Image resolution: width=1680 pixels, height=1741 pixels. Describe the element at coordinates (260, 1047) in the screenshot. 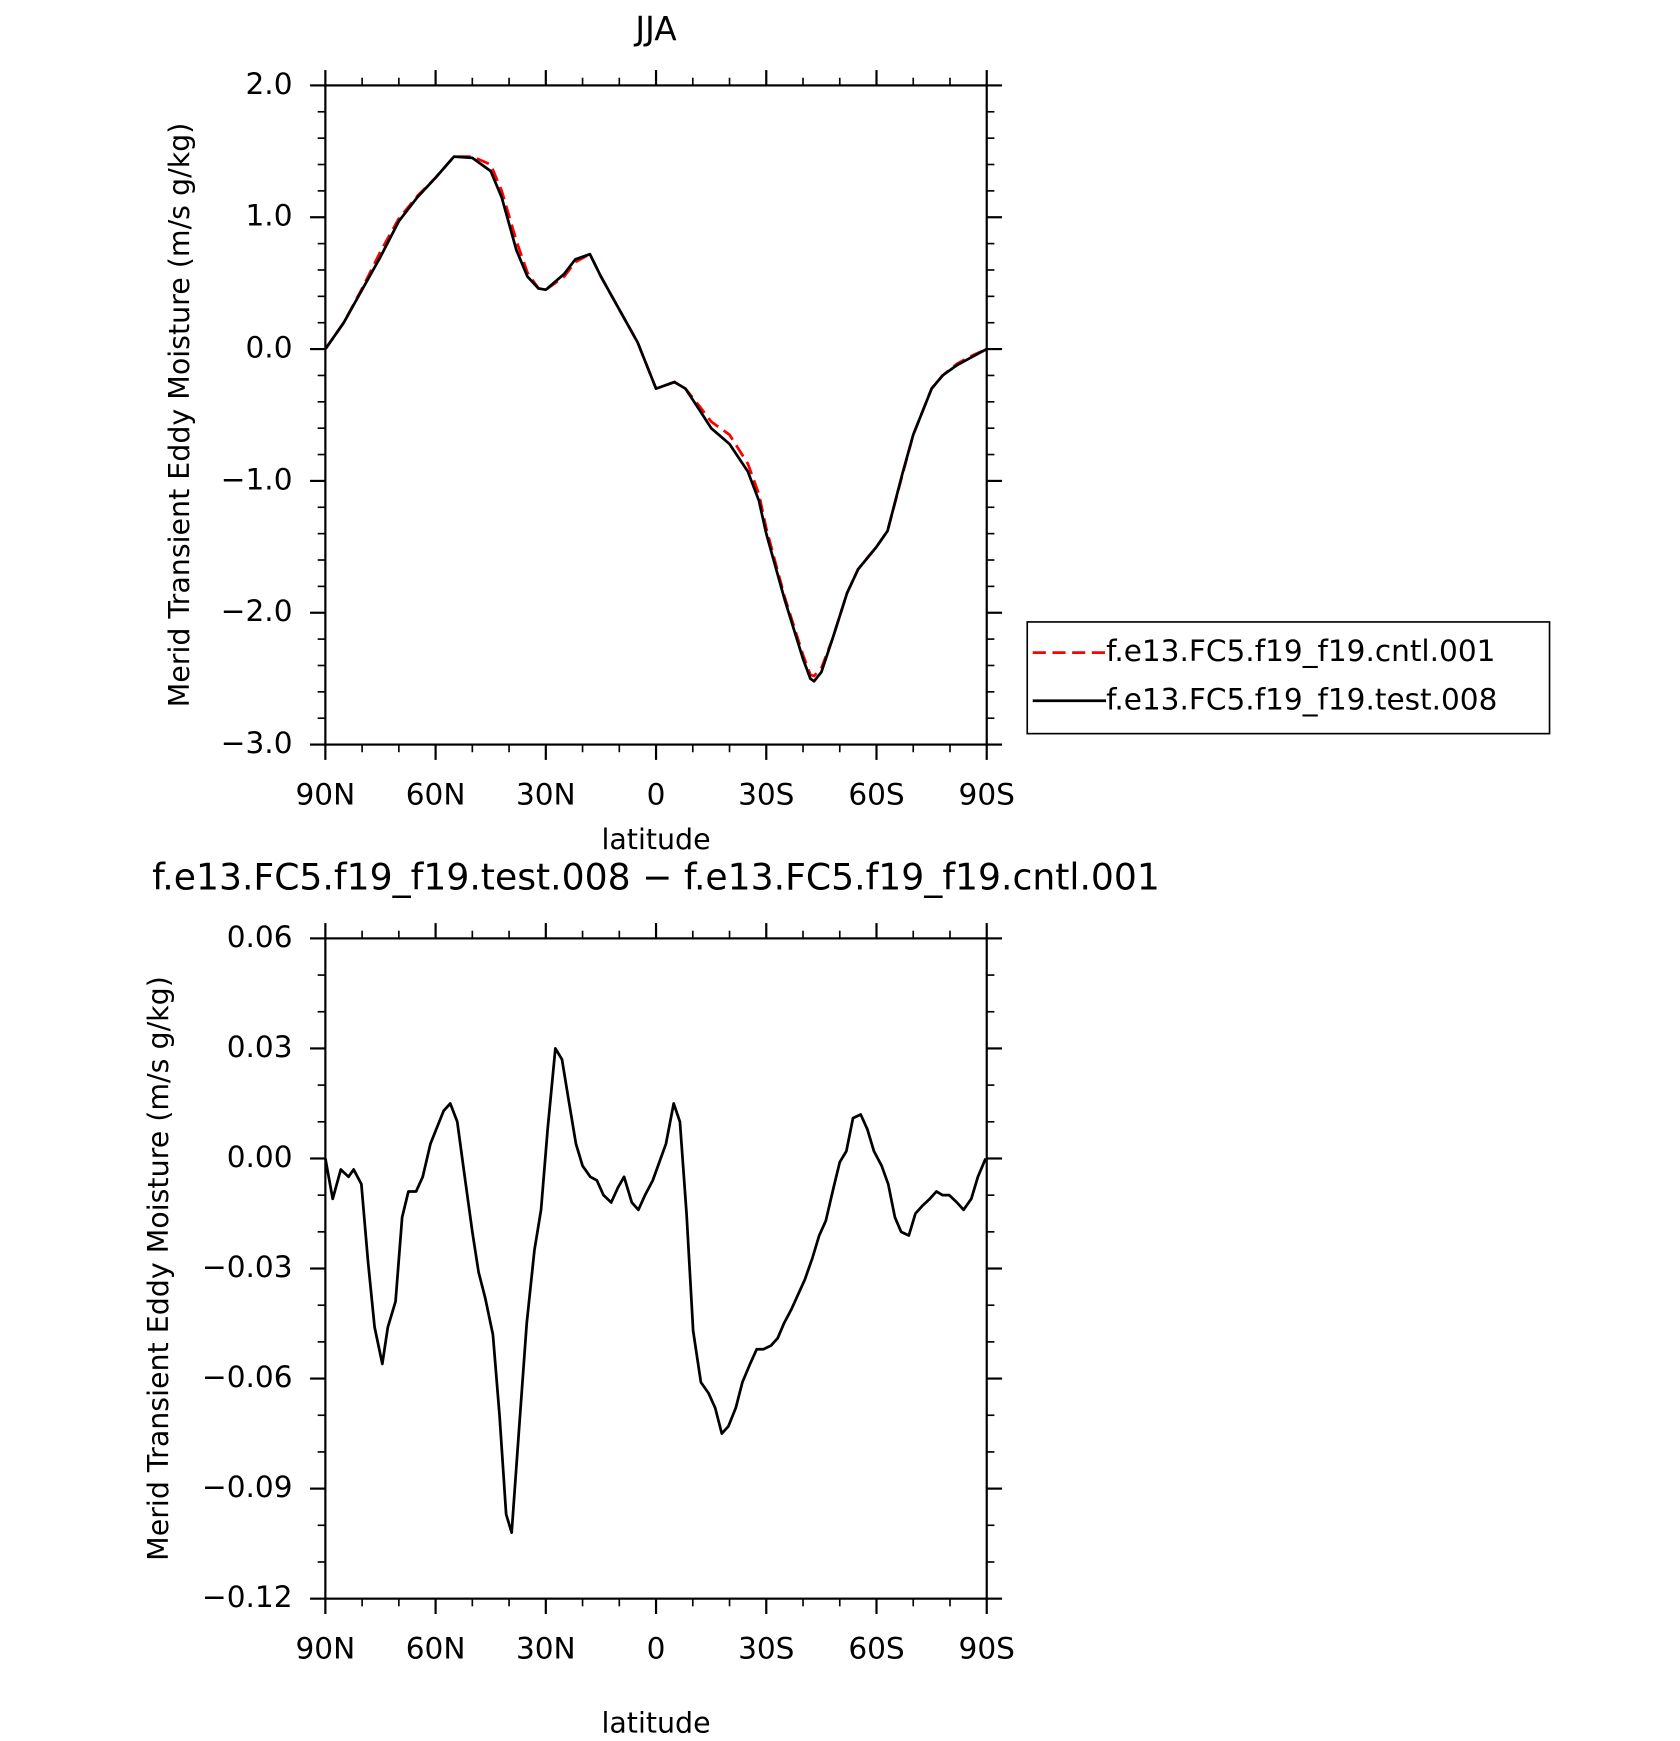

I see `y-tick-label: 0.03` at that location.